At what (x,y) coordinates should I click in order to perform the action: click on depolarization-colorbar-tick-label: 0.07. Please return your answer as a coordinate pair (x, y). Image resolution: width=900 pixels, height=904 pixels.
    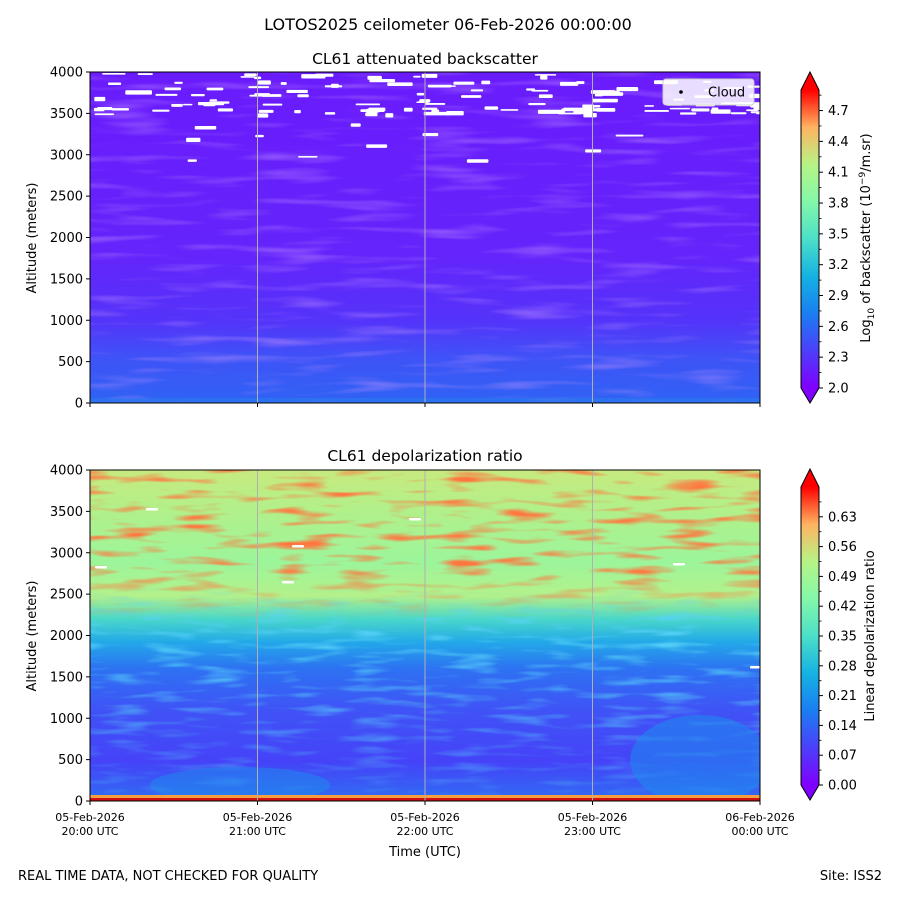
    Looking at the image, I should click on (842, 756).